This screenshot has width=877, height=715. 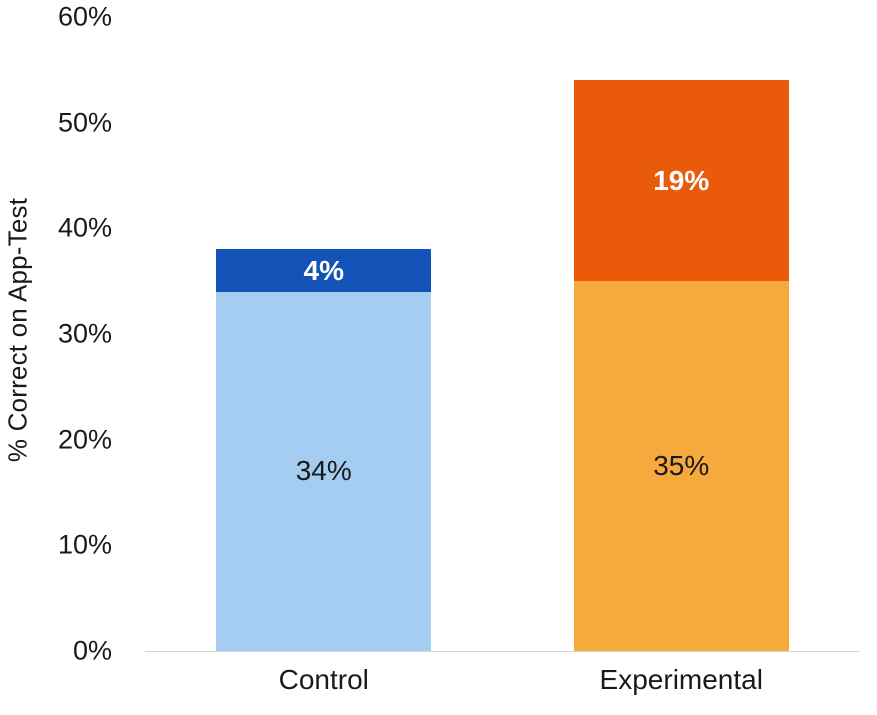 I want to click on x-category-label: Control, so click(x=323, y=679).